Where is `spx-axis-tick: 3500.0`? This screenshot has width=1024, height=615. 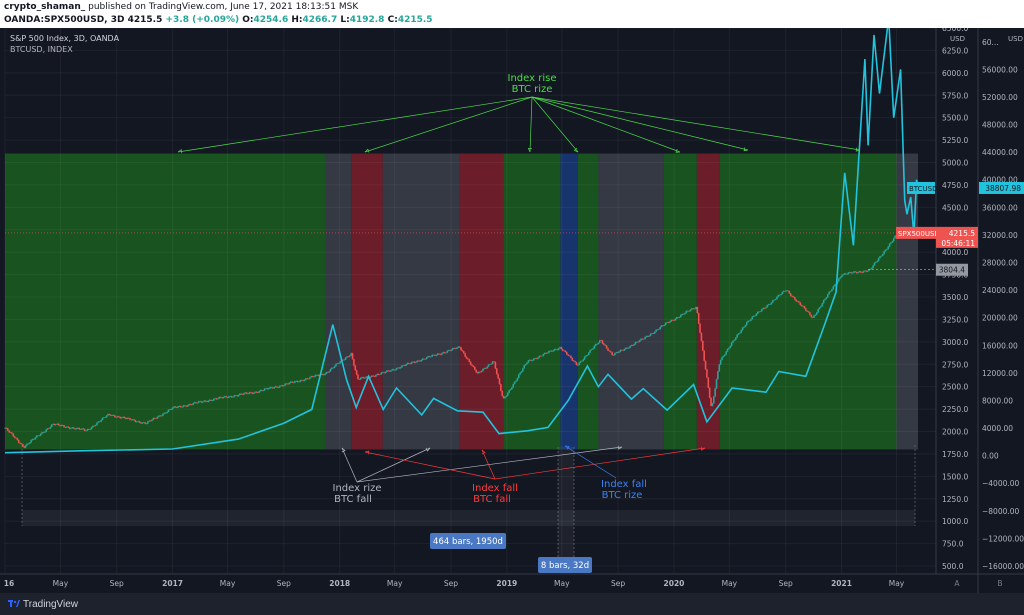 spx-axis-tick: 3500.0 is located at coordinates (955, 297).